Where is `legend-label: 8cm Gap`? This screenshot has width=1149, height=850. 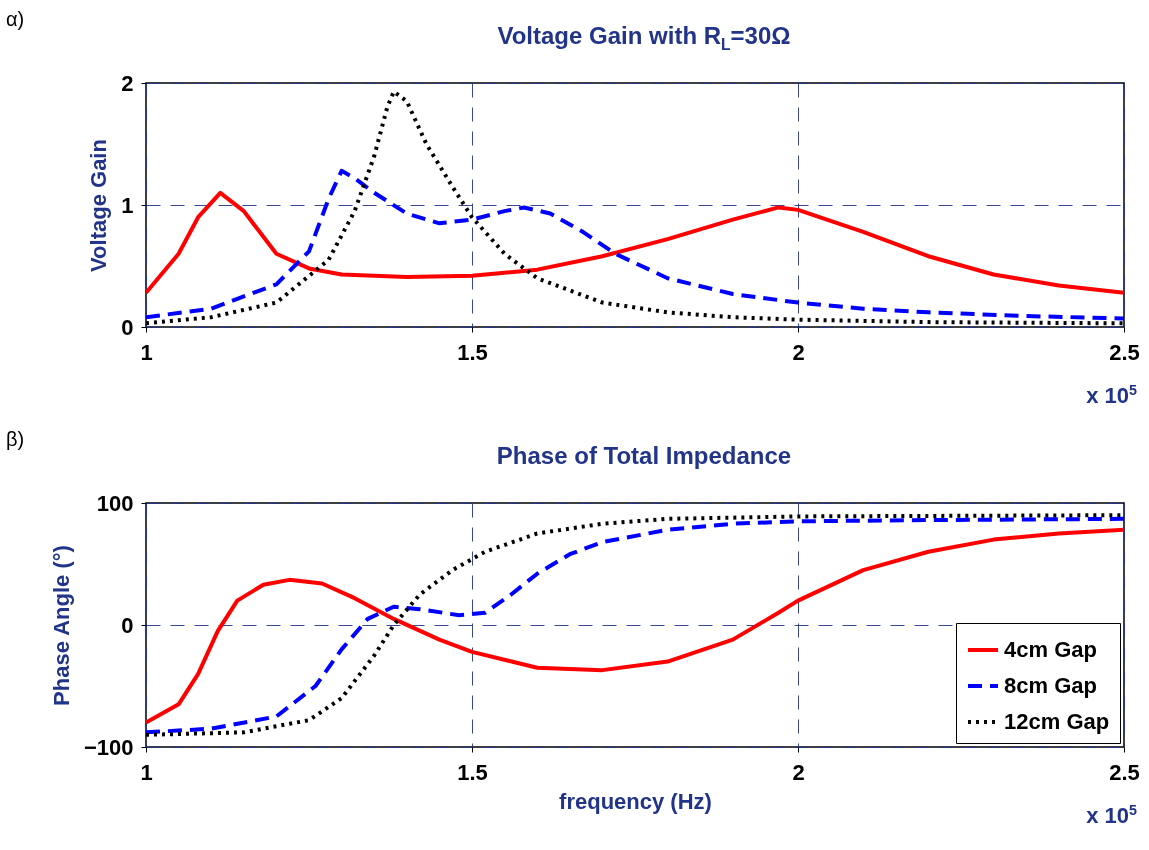 legend-label: 8cm Gap is located at coordinates (1050, 685).